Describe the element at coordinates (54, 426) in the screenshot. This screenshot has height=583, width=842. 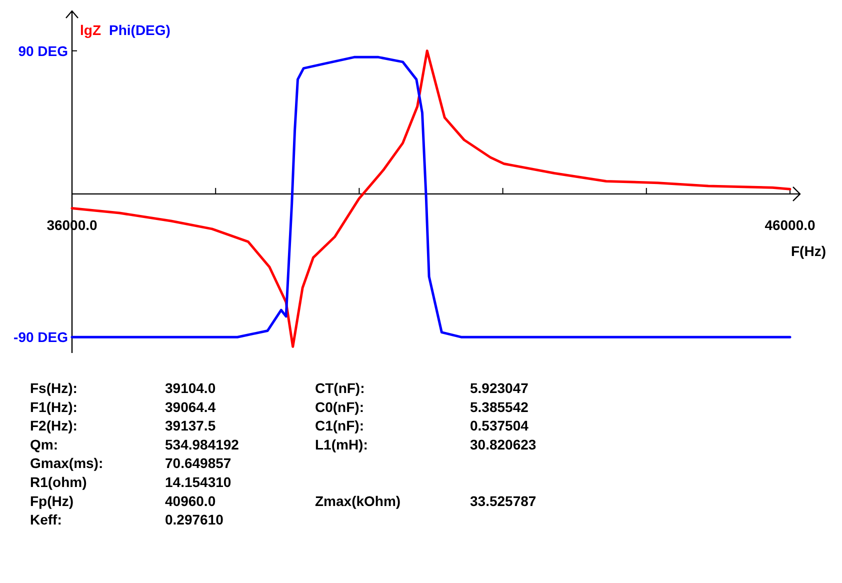
I see `text: F2(Hz):` at that location.